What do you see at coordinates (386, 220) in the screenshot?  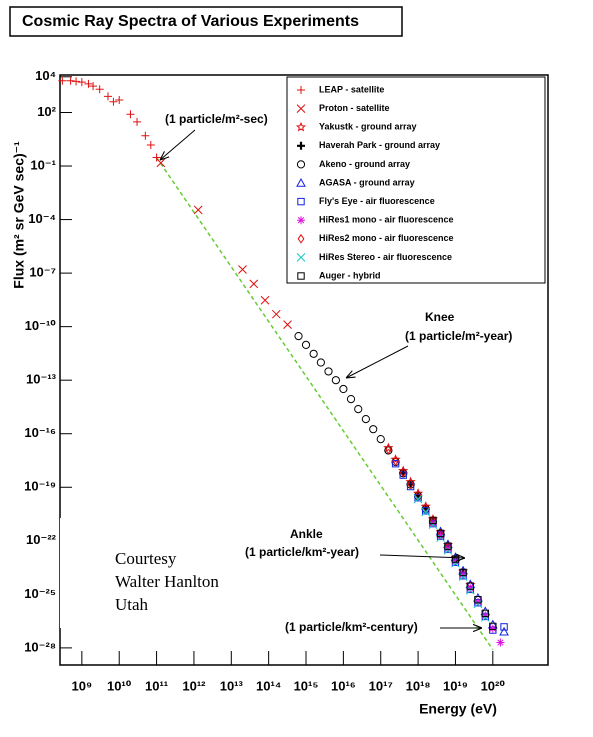 I see `legend-label: HiRes1 mono - air fluorescence` at bounding box center [386, 220].